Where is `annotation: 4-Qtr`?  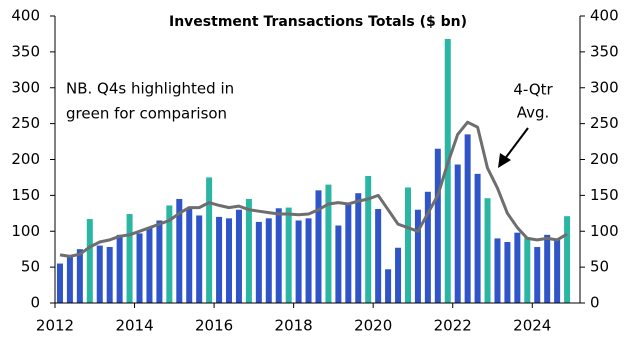 annotation: 4-Qtr is located at coordinates (533, 90).